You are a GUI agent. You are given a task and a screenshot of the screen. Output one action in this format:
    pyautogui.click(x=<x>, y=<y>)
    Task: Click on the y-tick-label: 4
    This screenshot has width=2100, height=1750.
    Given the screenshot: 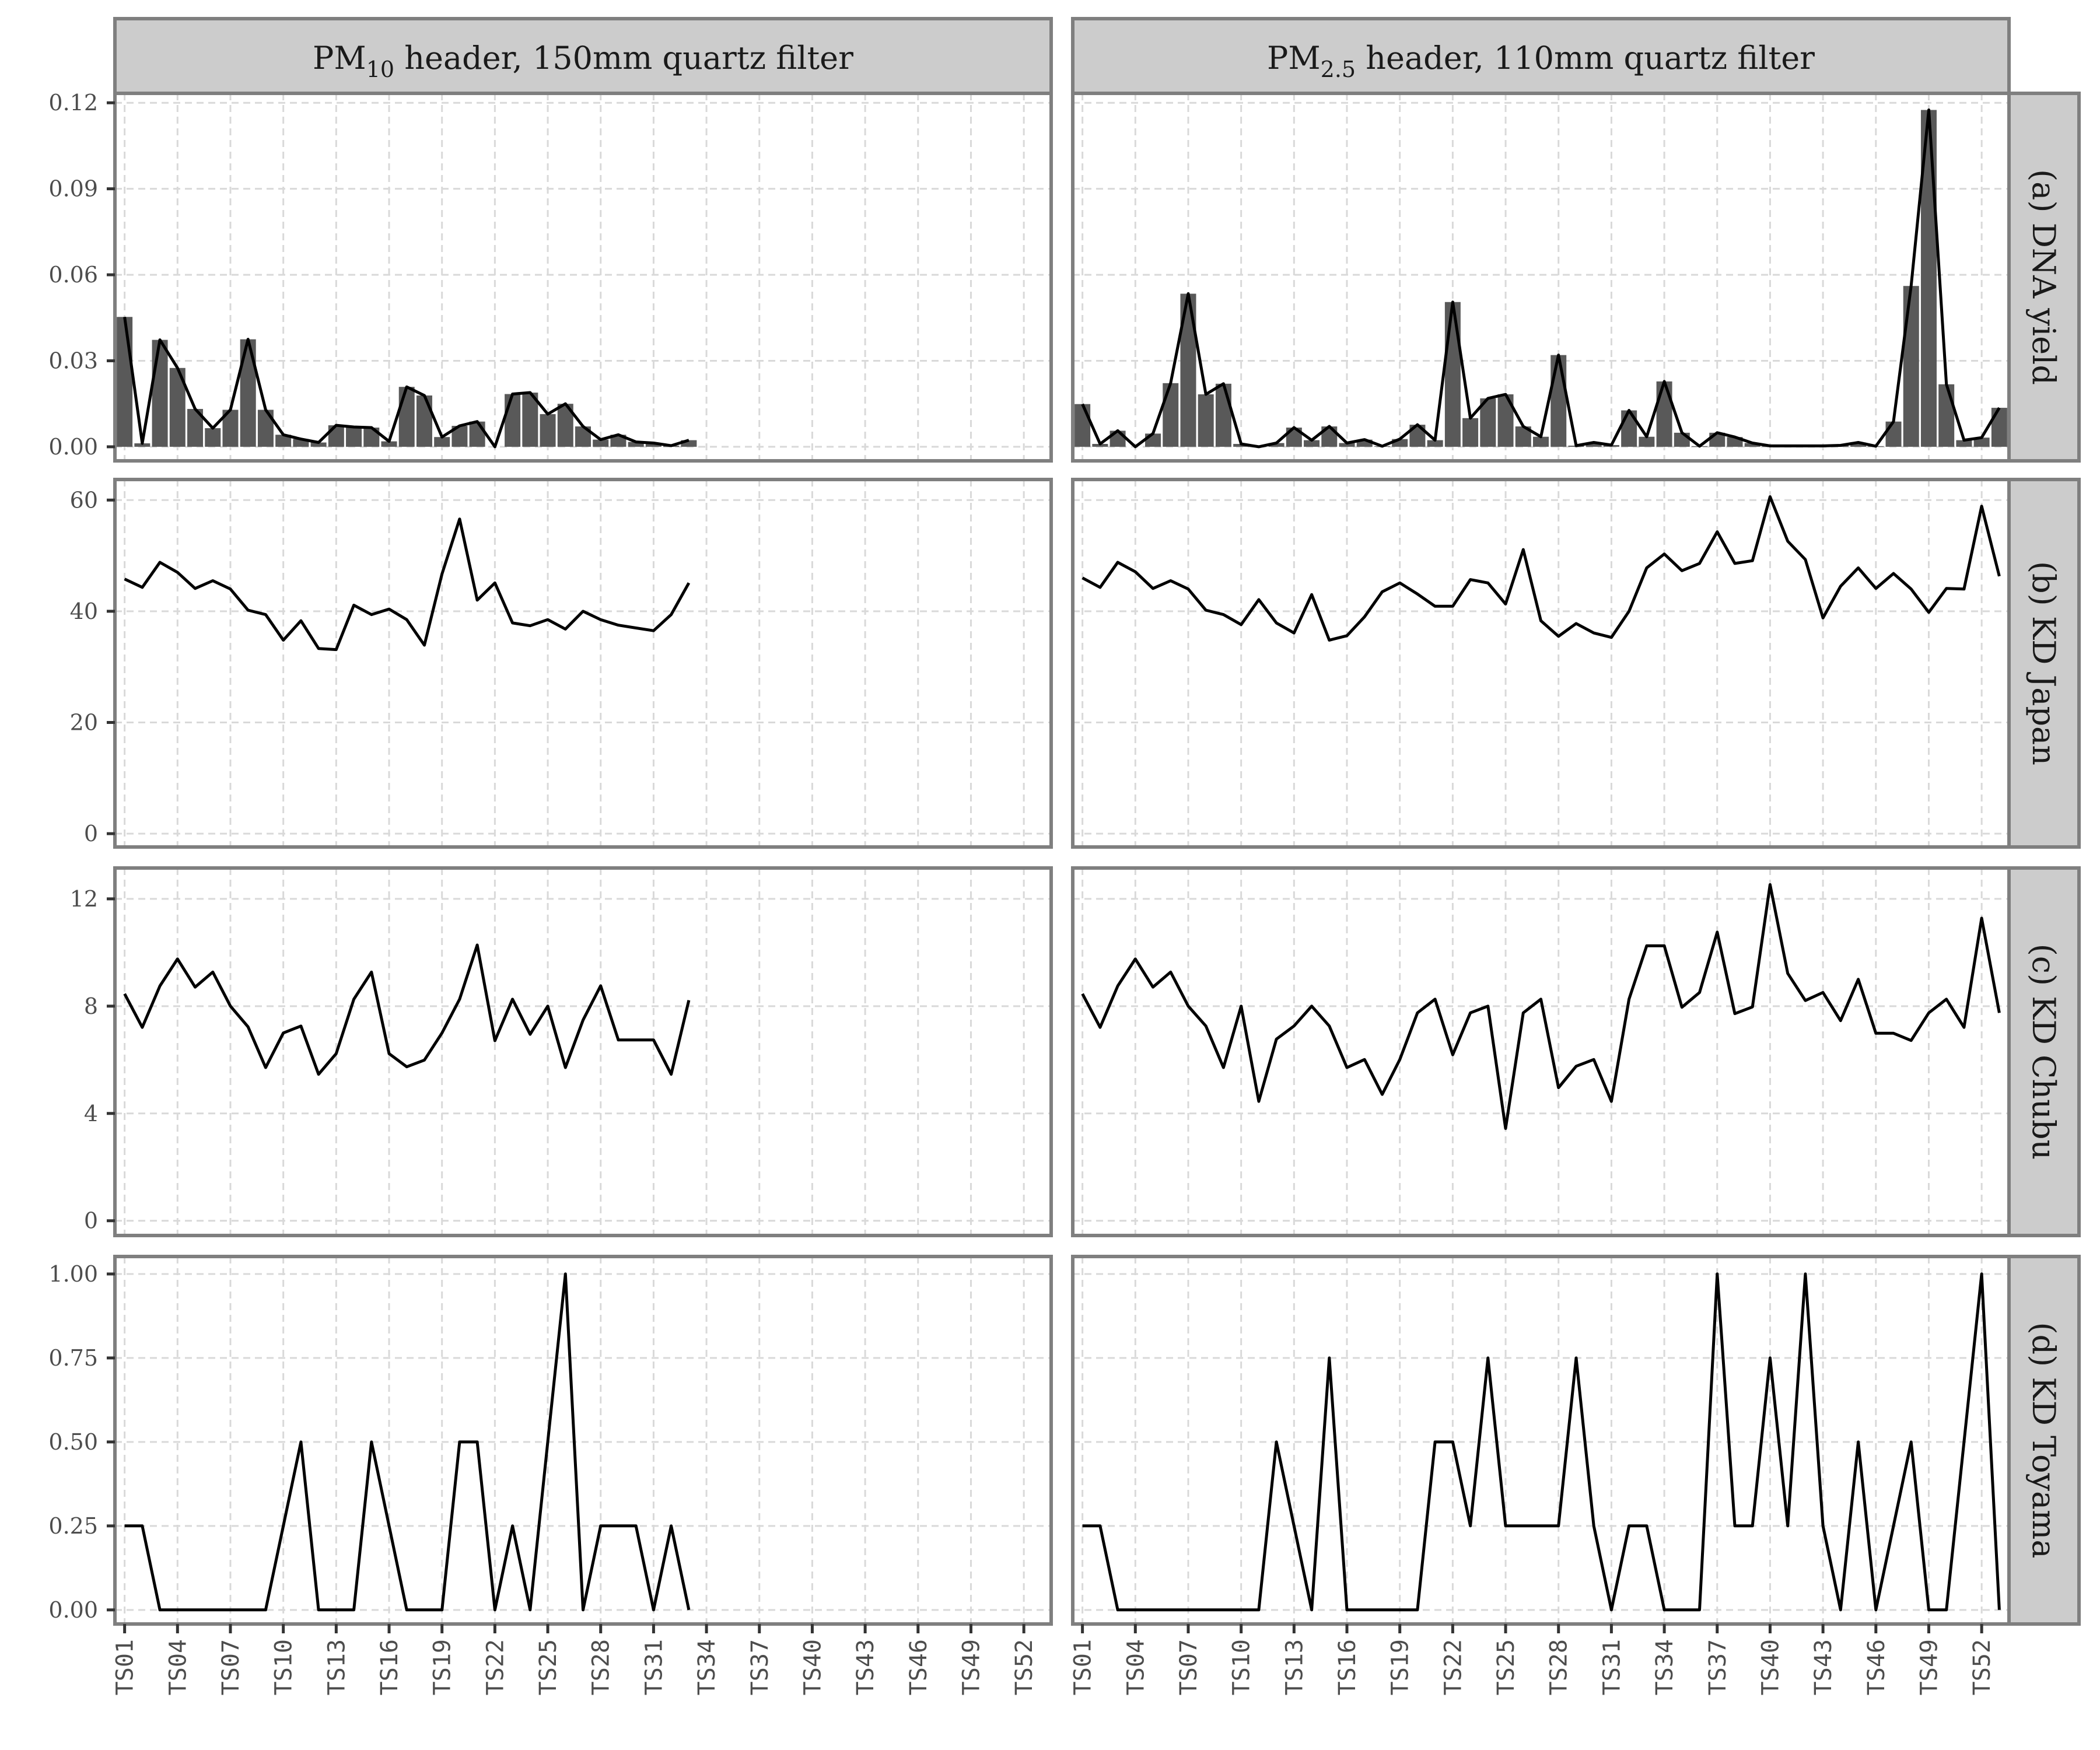 What is the action you would take?
    pyautogui.click(x=91, y=1113)
    